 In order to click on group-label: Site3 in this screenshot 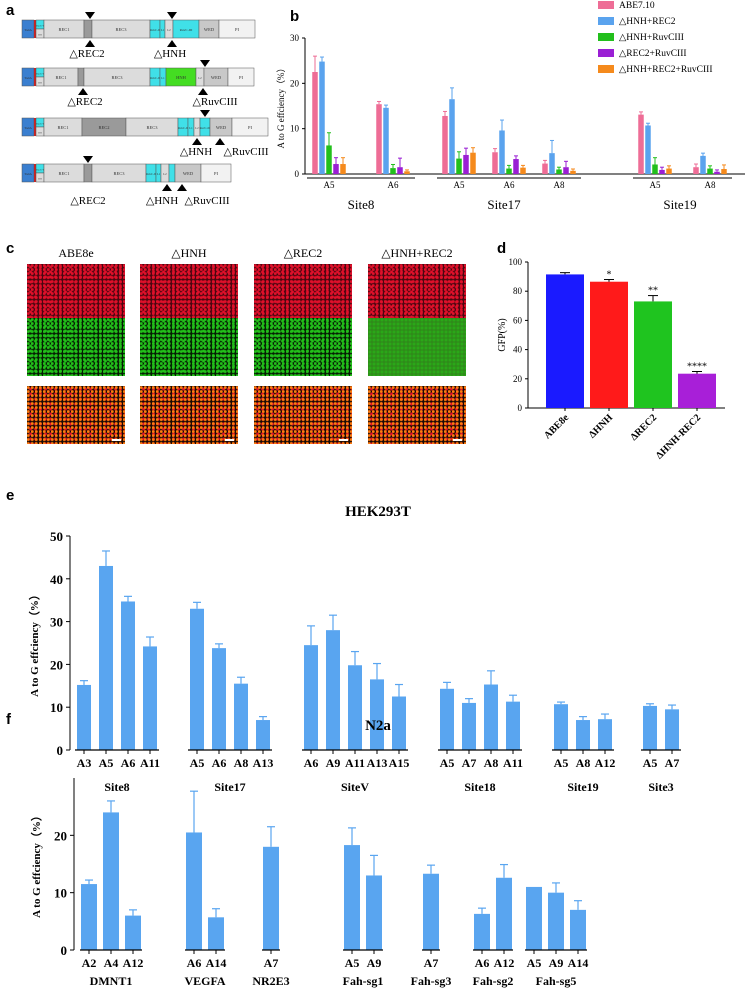, I will do `click(660, 787)`.